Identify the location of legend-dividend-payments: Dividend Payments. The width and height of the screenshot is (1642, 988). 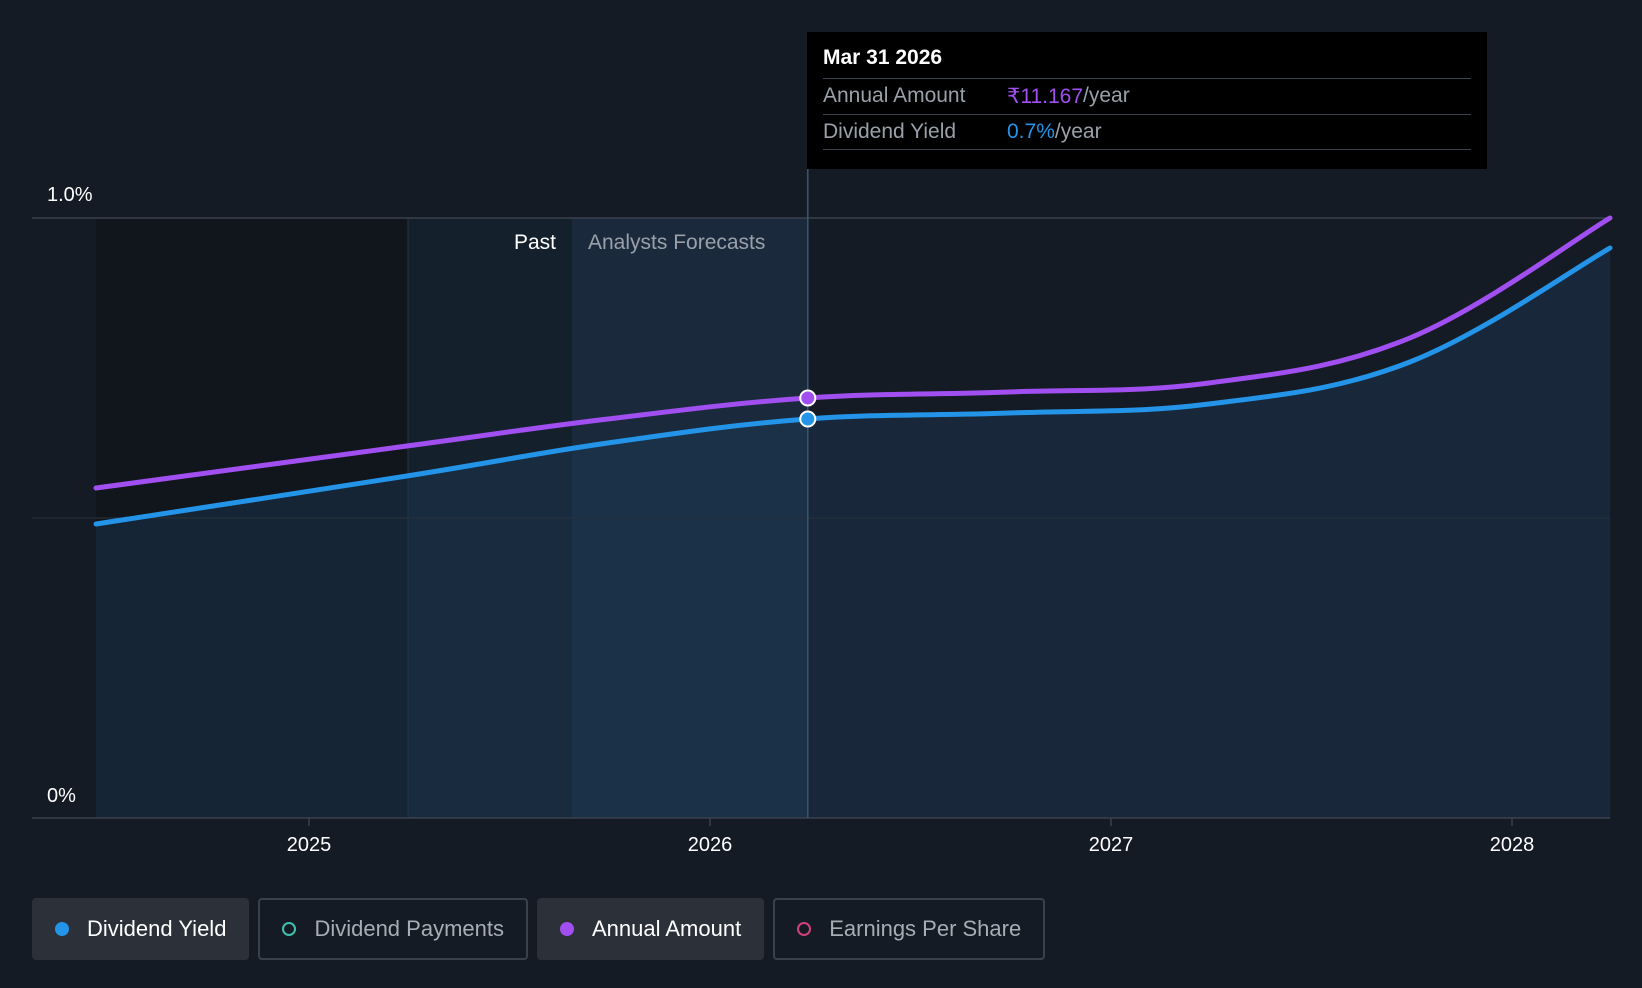
(393, 929).